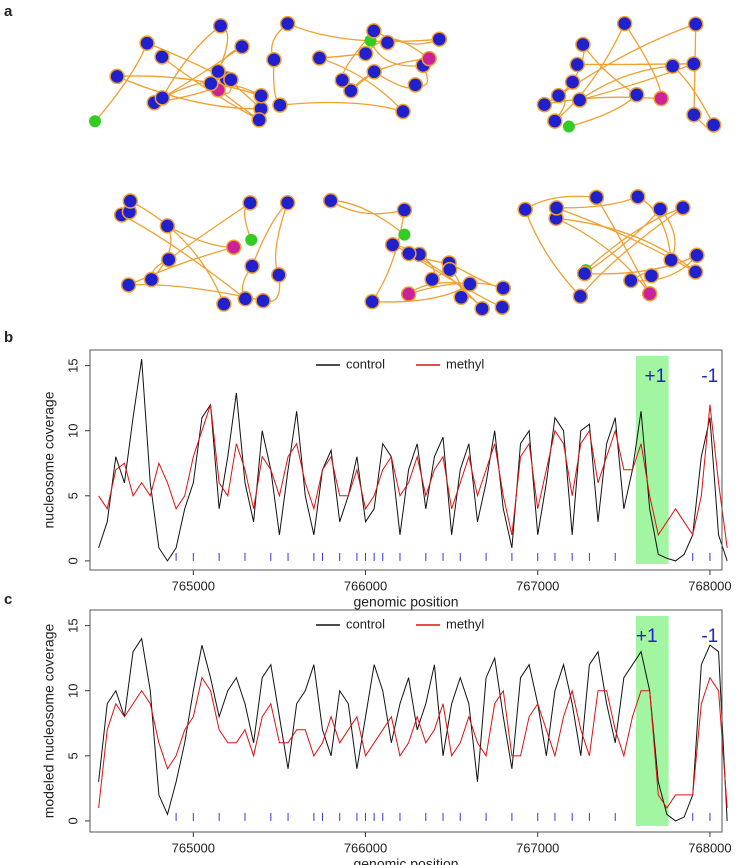 This screenshot has width=750, height=865. What do you see at coordinates (72, 755) in the screenshot?
I see `y-tick-label: 5` at bounding box center [72, 755].